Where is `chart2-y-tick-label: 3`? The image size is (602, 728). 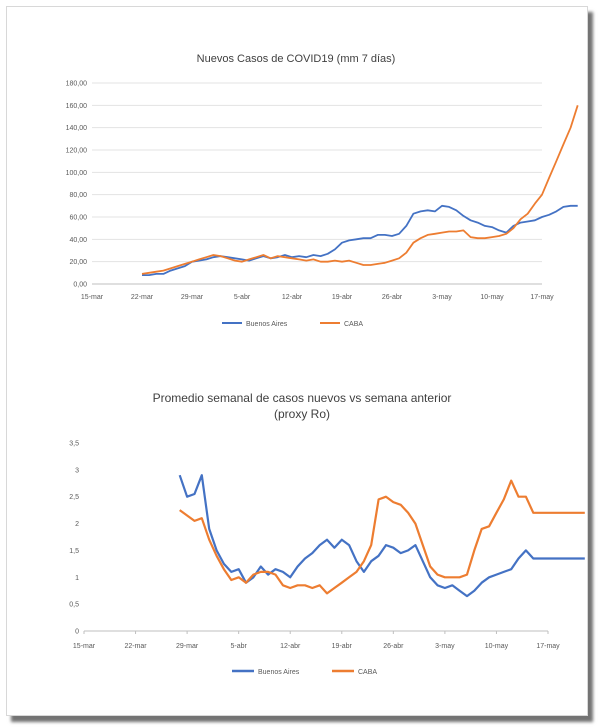
chart2-y-tick-label: 3 is located at coordinates (77, 470).